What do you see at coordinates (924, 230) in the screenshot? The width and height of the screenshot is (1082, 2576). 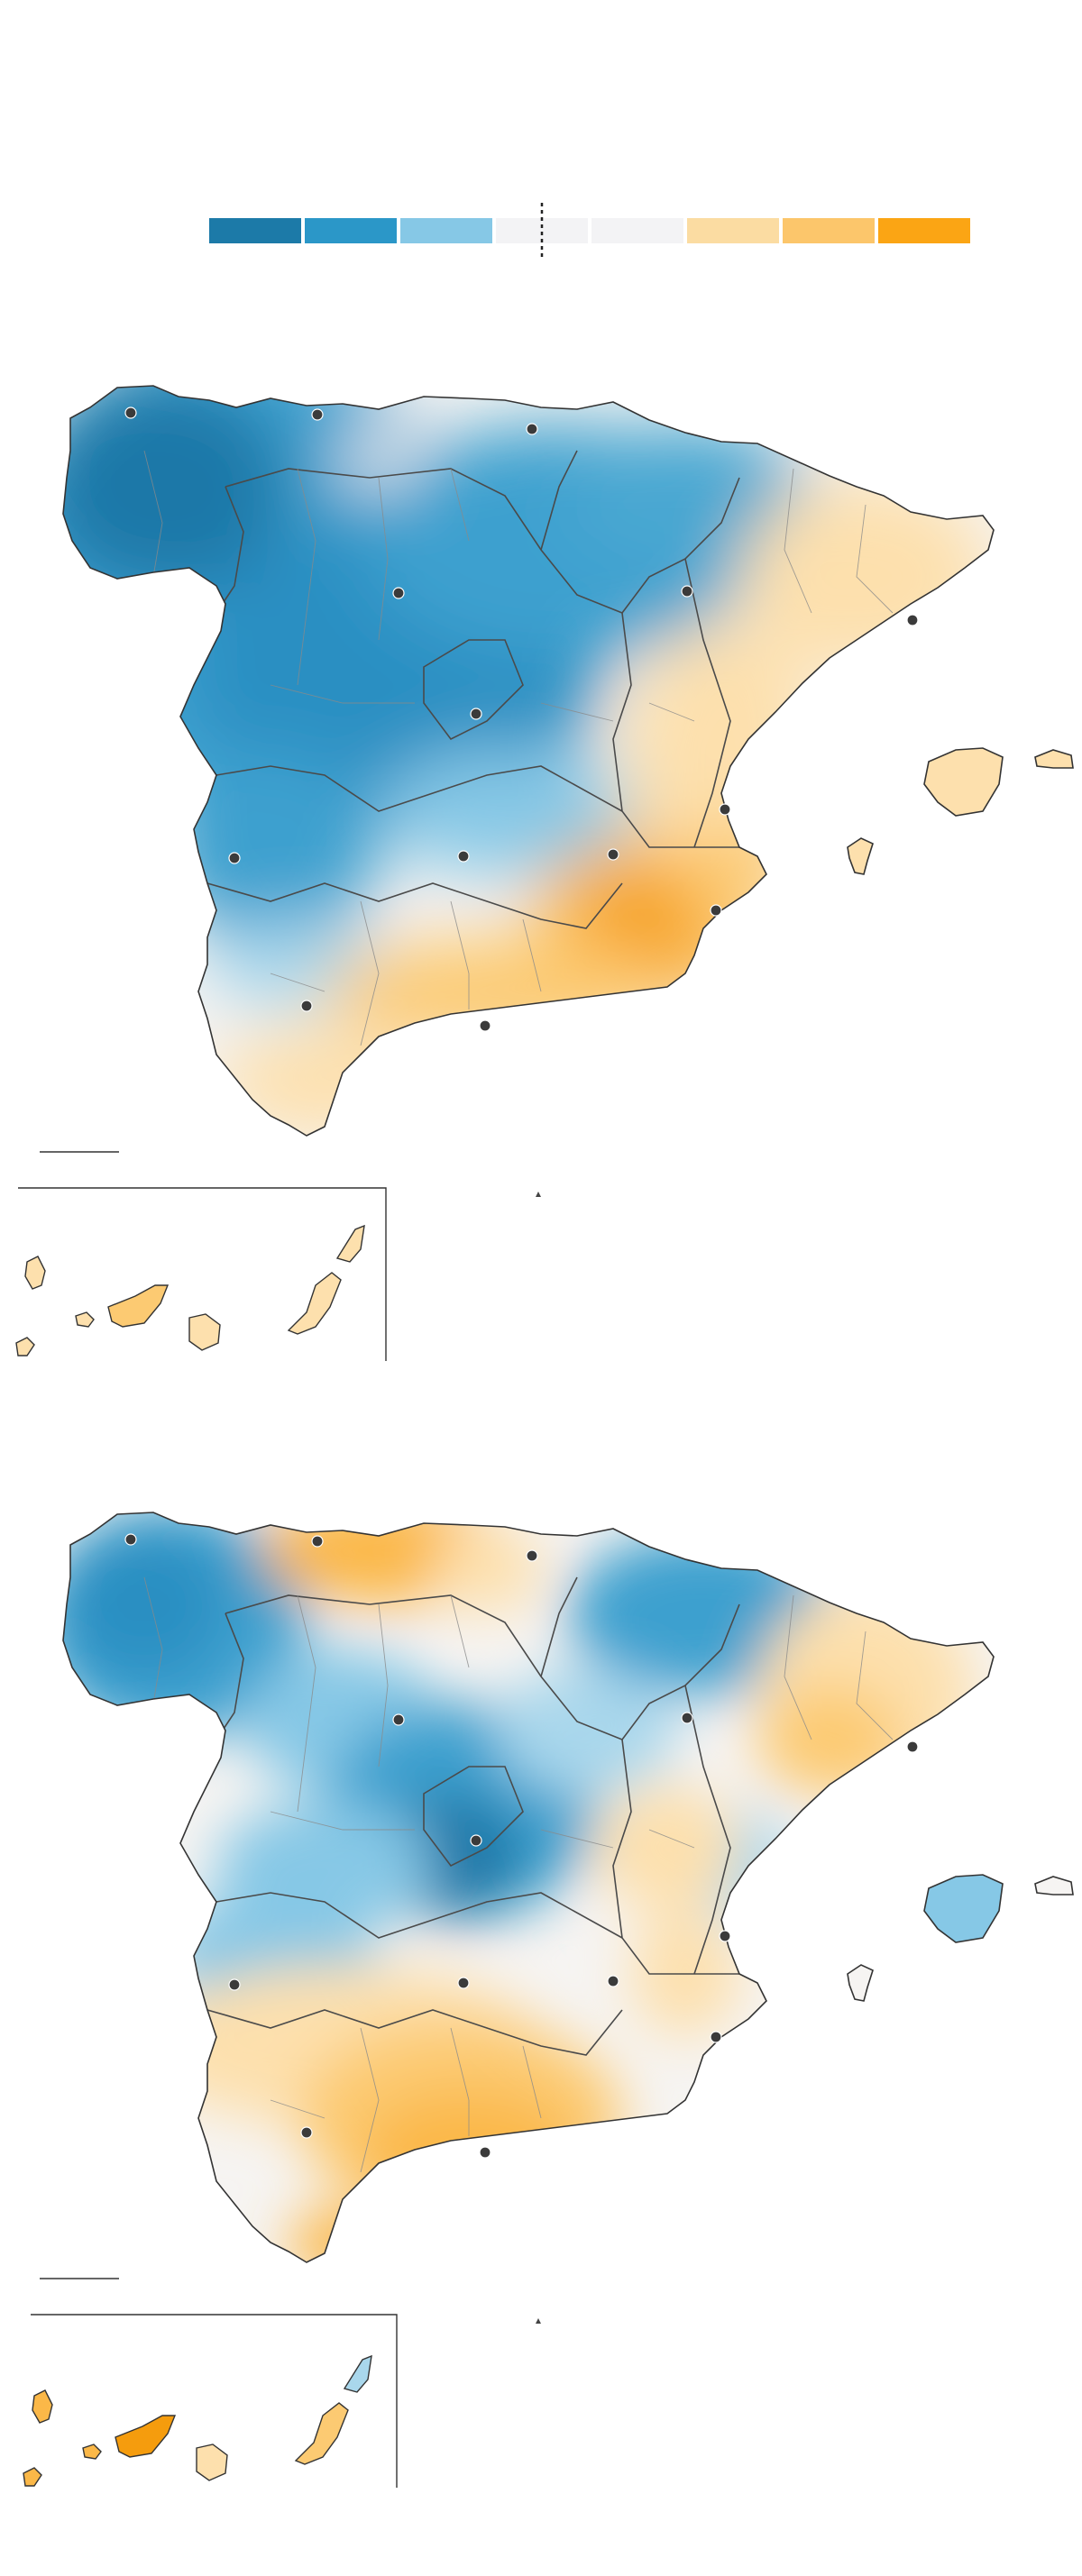 I see `legend-swatch-much-drier` at bounding box center [924, 230].